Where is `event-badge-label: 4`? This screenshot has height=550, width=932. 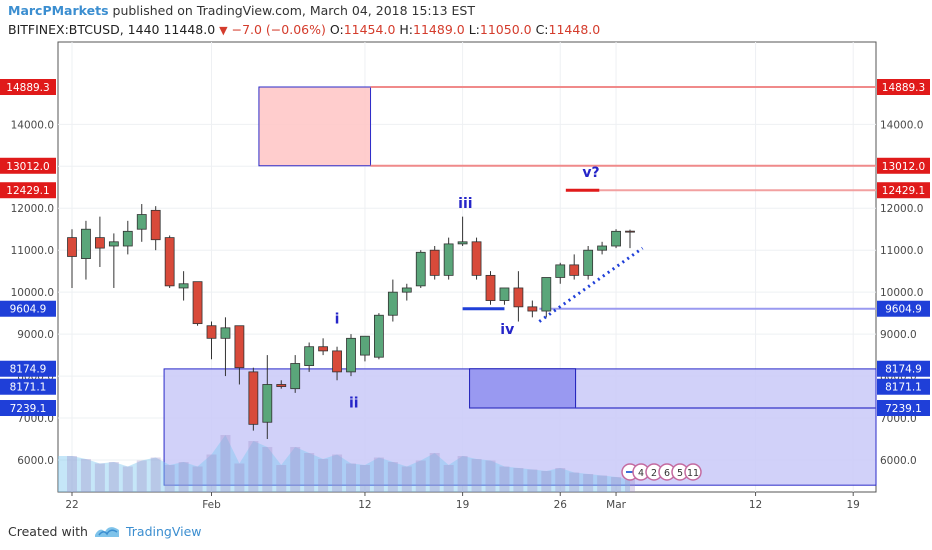
event-badge-label: 4 is located at coordinates (641, 473).